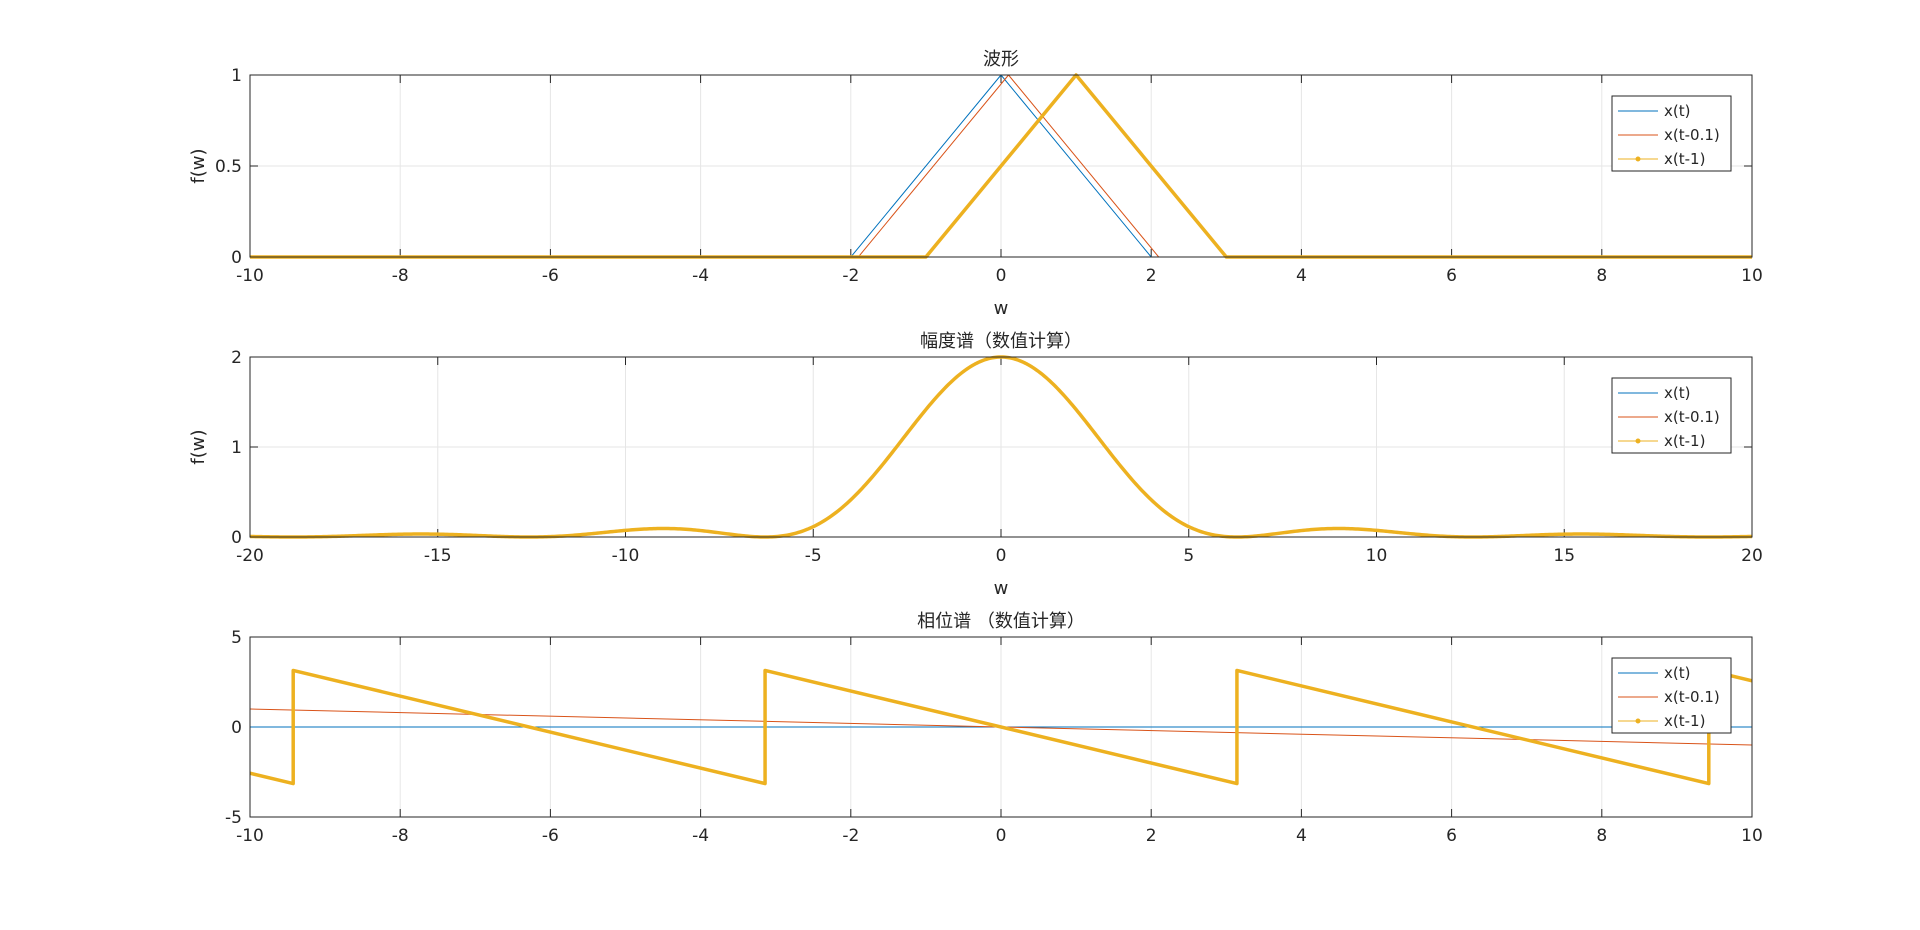  Describe the element at coordinates (1752, 556) in the screenshot. I see `x-tick-label: 20` at that location.